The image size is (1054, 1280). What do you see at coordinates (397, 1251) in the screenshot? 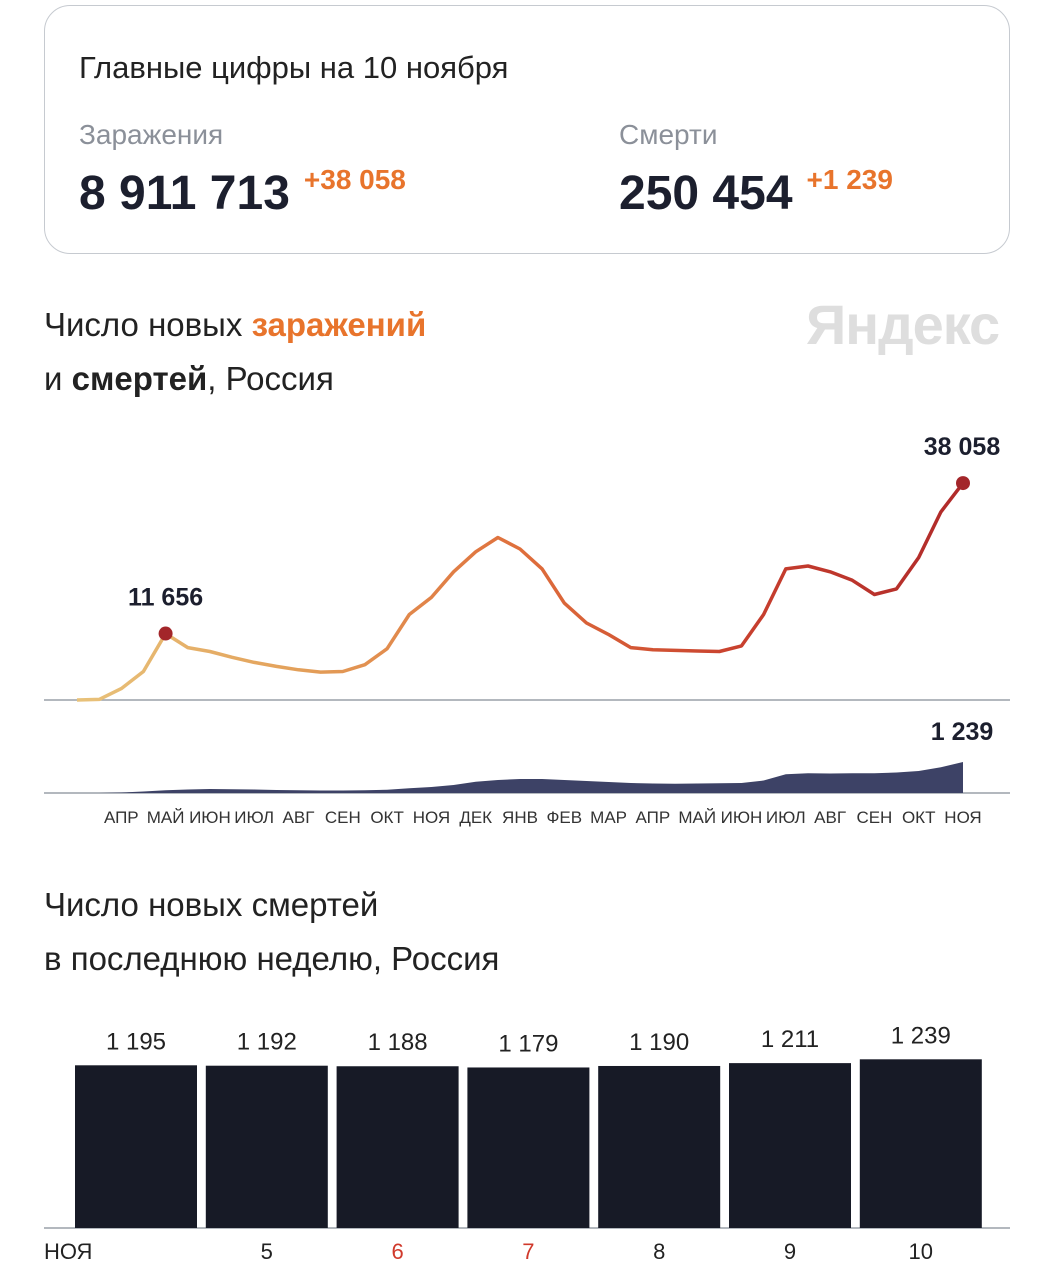
I see `x-tick-label: 6` at bounding box center [397, 1251].